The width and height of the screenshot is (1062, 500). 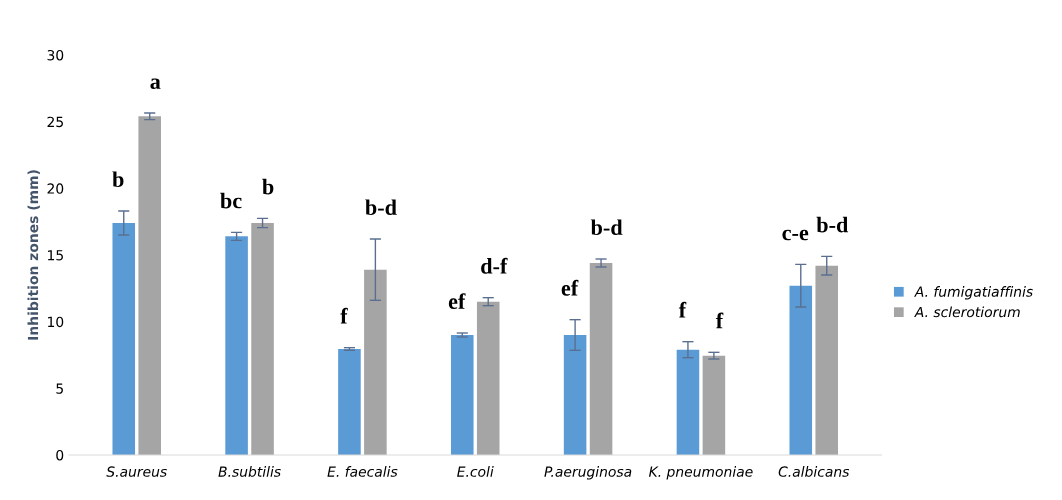 I want to click on x-tick-label: E. faecalis, so click(x=362, y=471).